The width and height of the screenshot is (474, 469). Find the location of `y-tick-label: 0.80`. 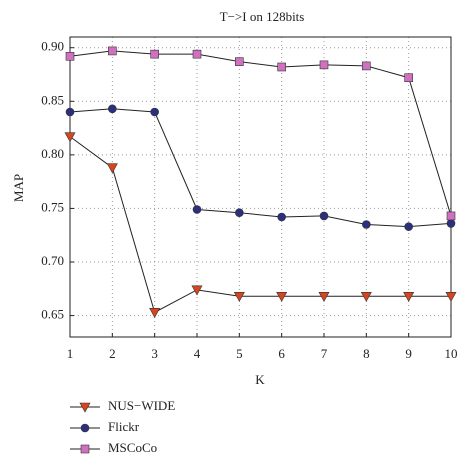

y-tick-label: 0.80 is located at coordinates (52, 153).